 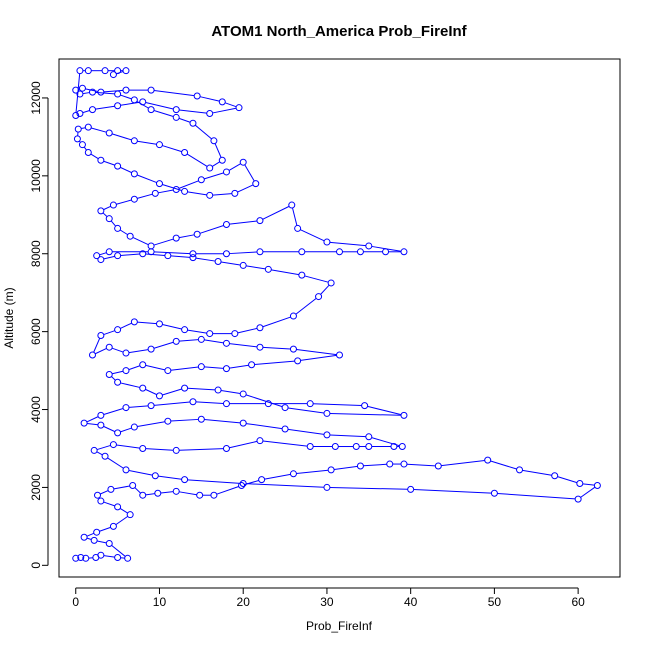 What do you see at coordinates (36, 409) in the screenshot?
I see `y-tick-label: 4000` at bounding box center [36, 409].